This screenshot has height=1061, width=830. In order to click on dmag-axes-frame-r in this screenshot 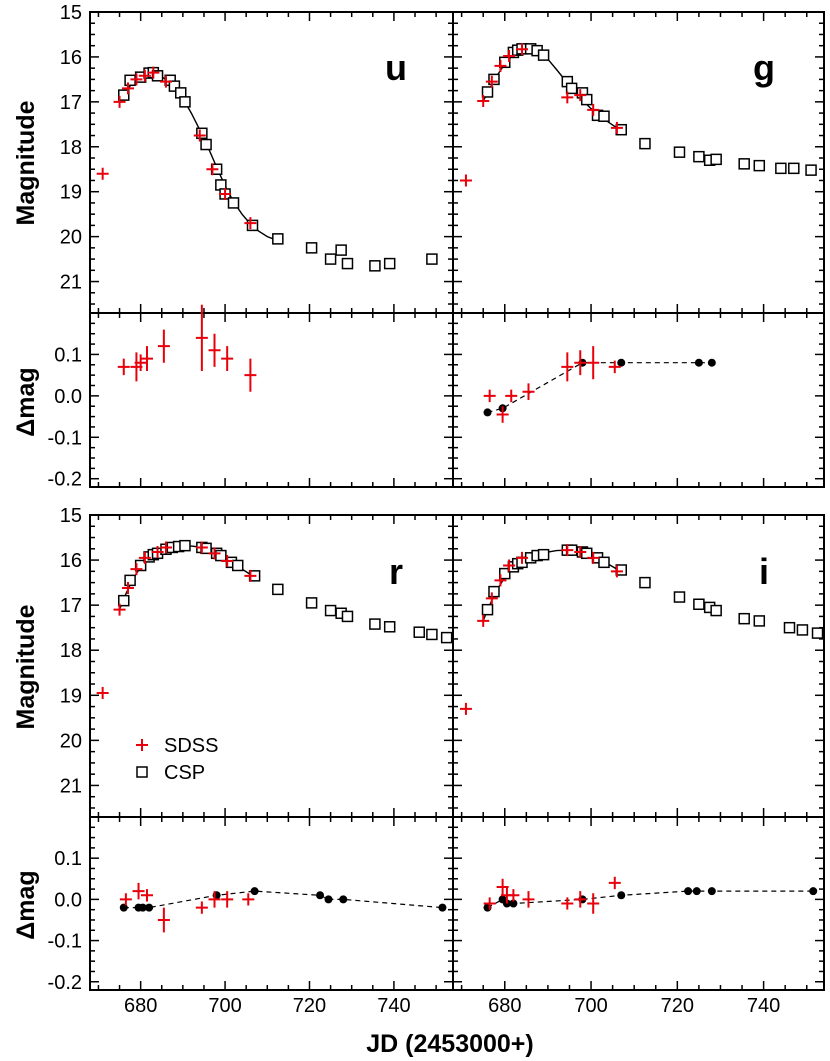, I will do `click(271, 903)`.